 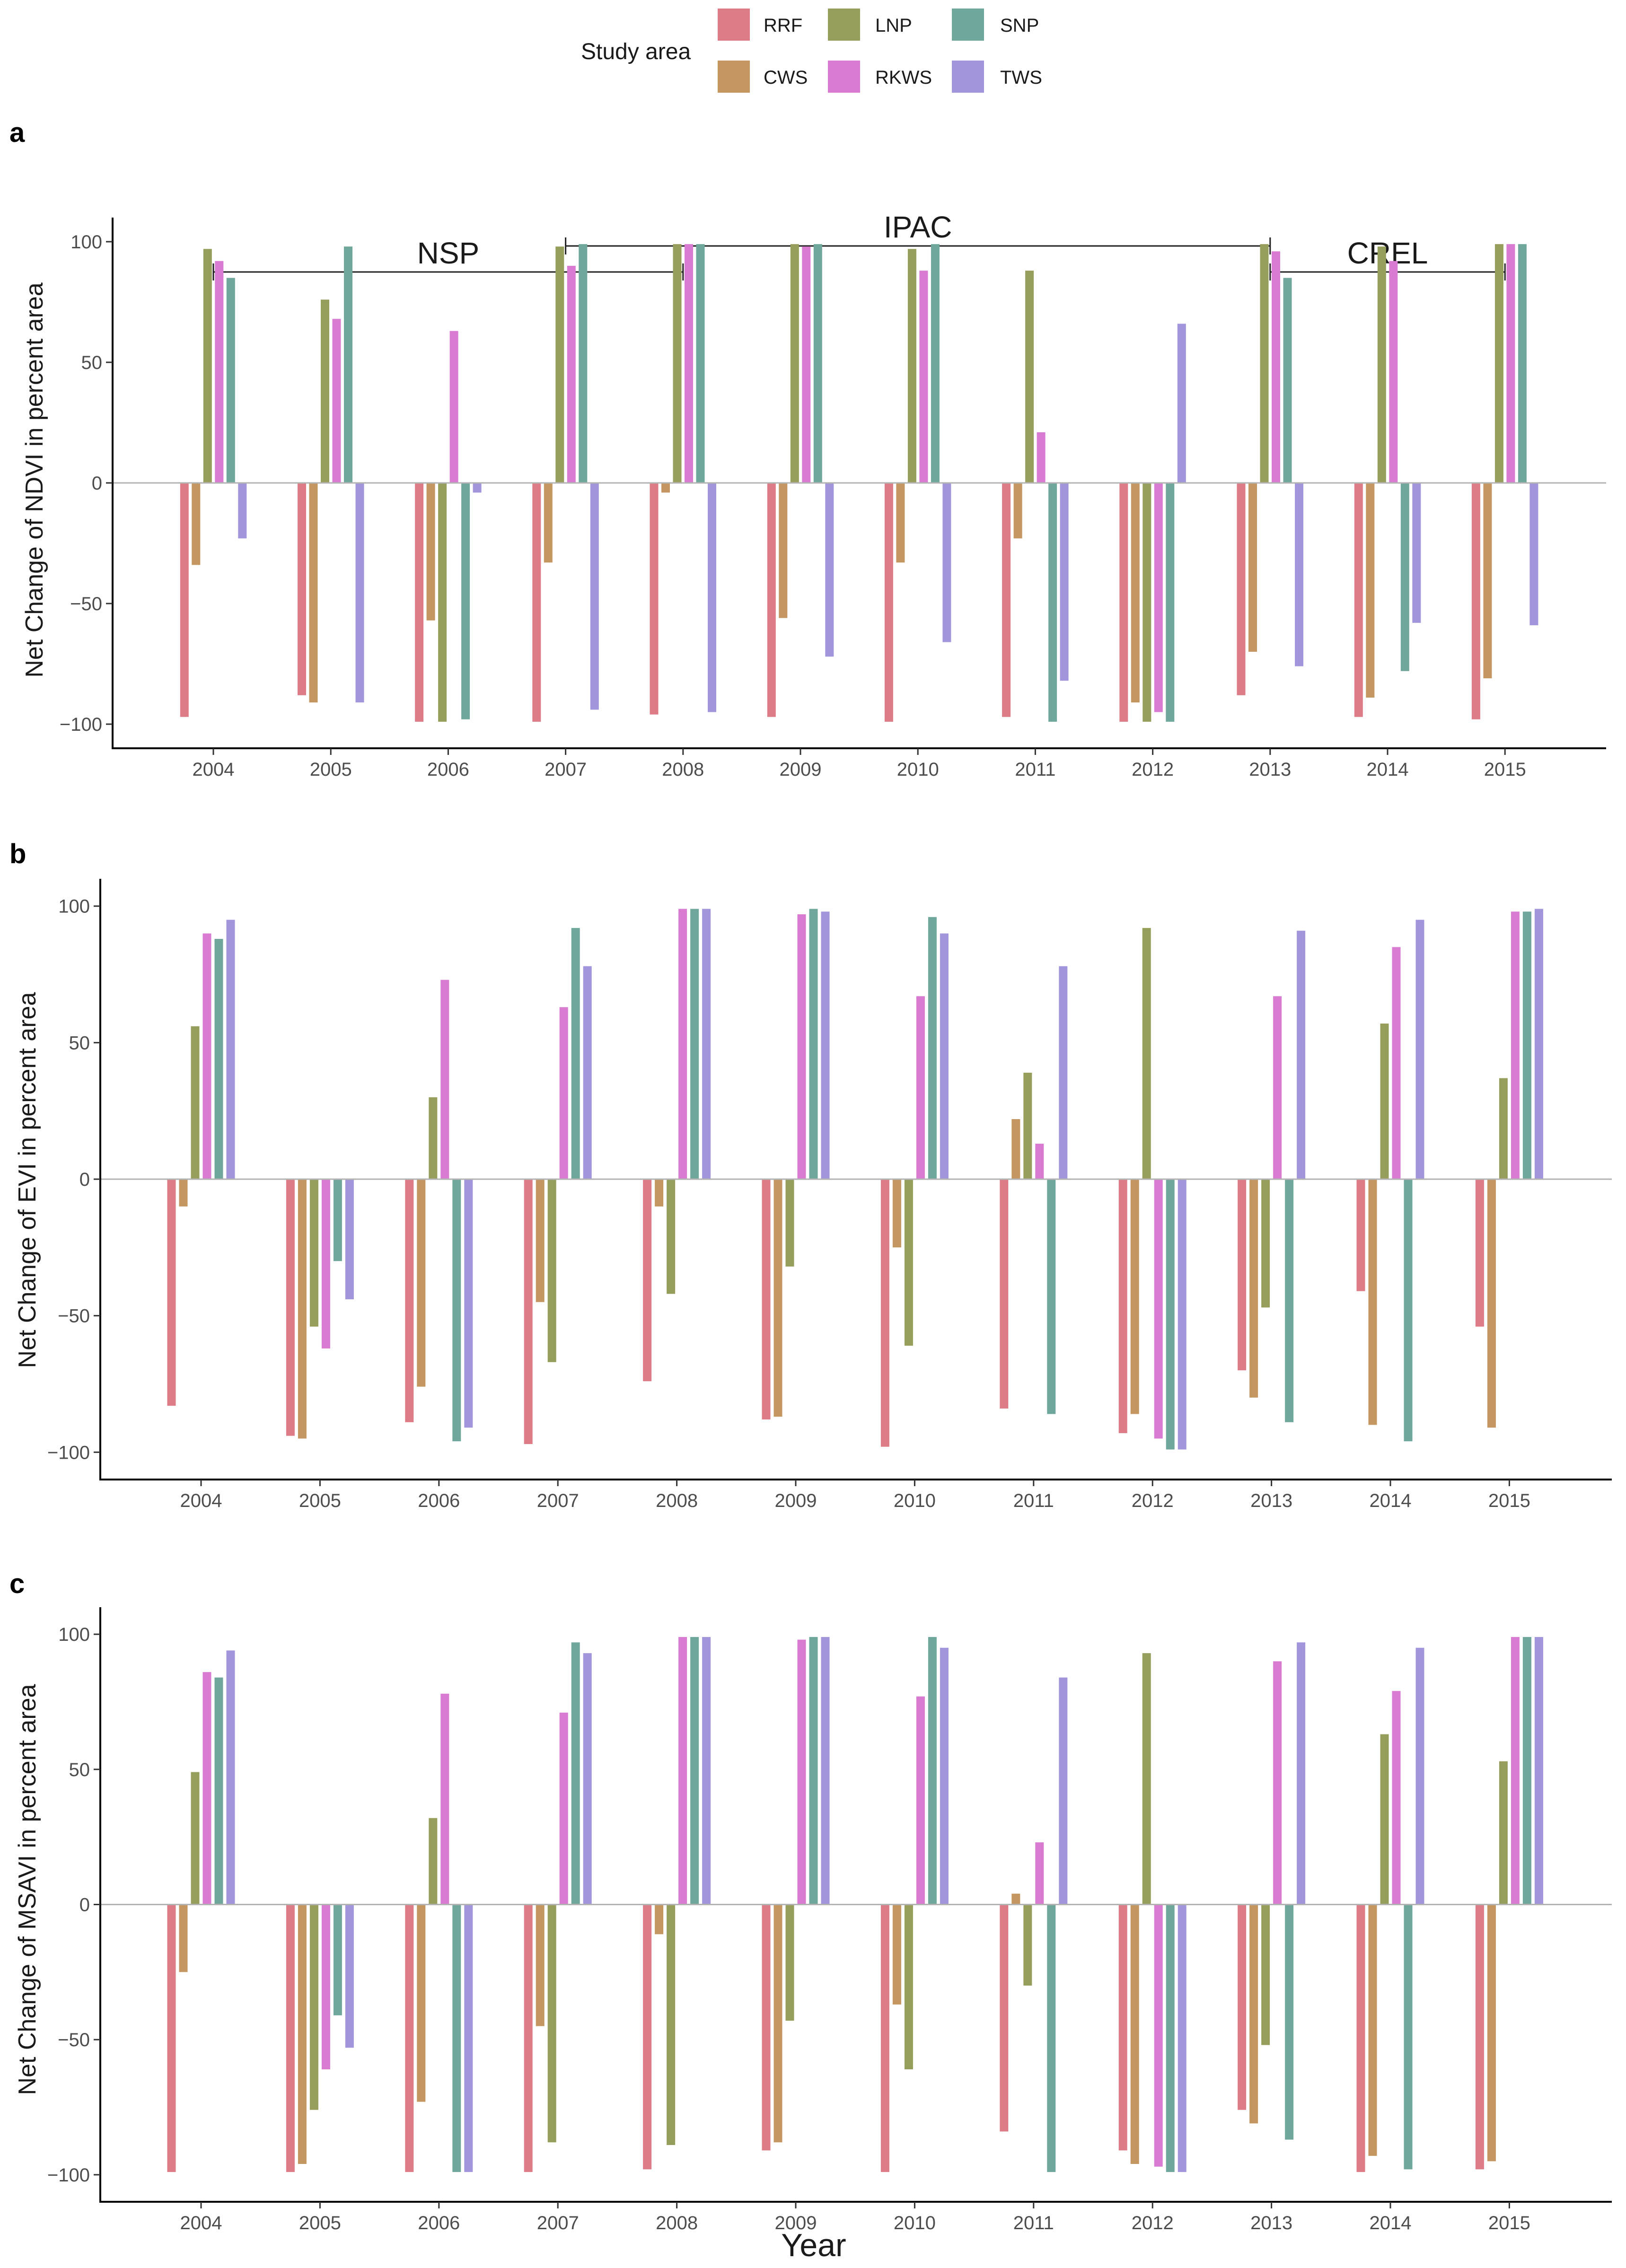 I want to click on bar-rrf-2007, so click(x=536, y=602).